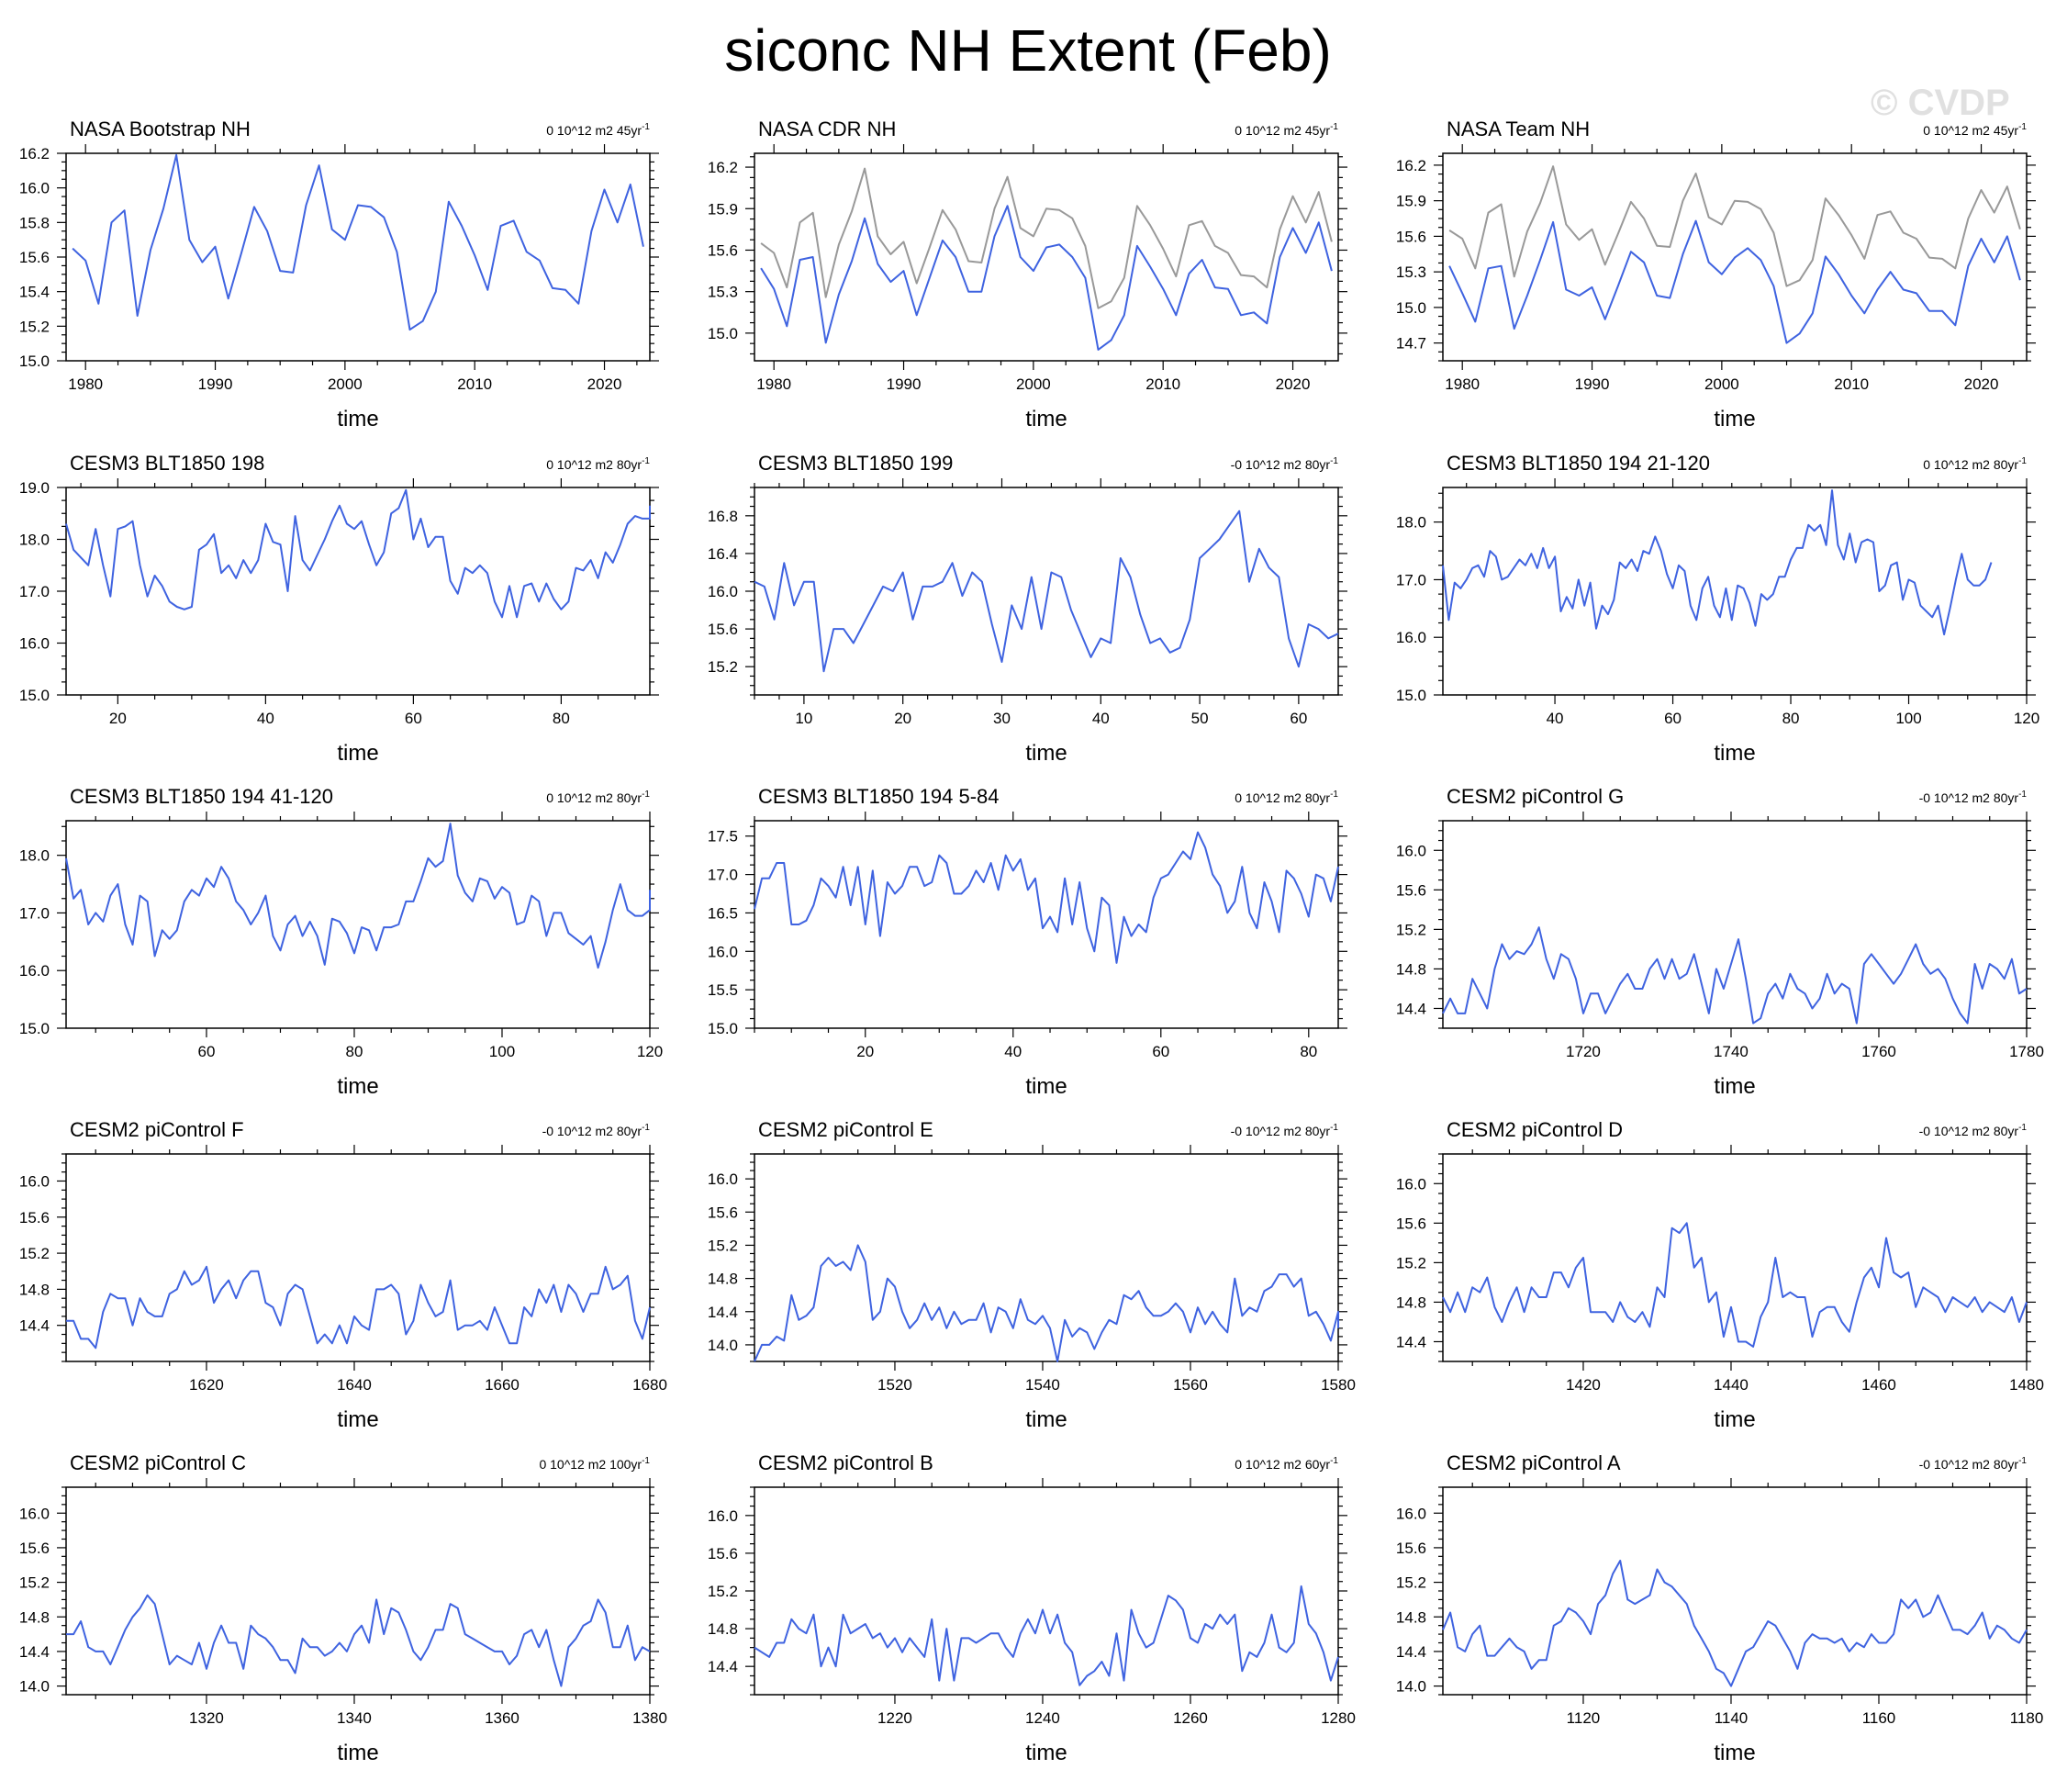 The height and width of the screenshot is (1792, 2056). What do you see at coordinates (34, 1687) in the screenshot?
I see `y-tick-label: 14.0` at bounding box center [34, 1687].